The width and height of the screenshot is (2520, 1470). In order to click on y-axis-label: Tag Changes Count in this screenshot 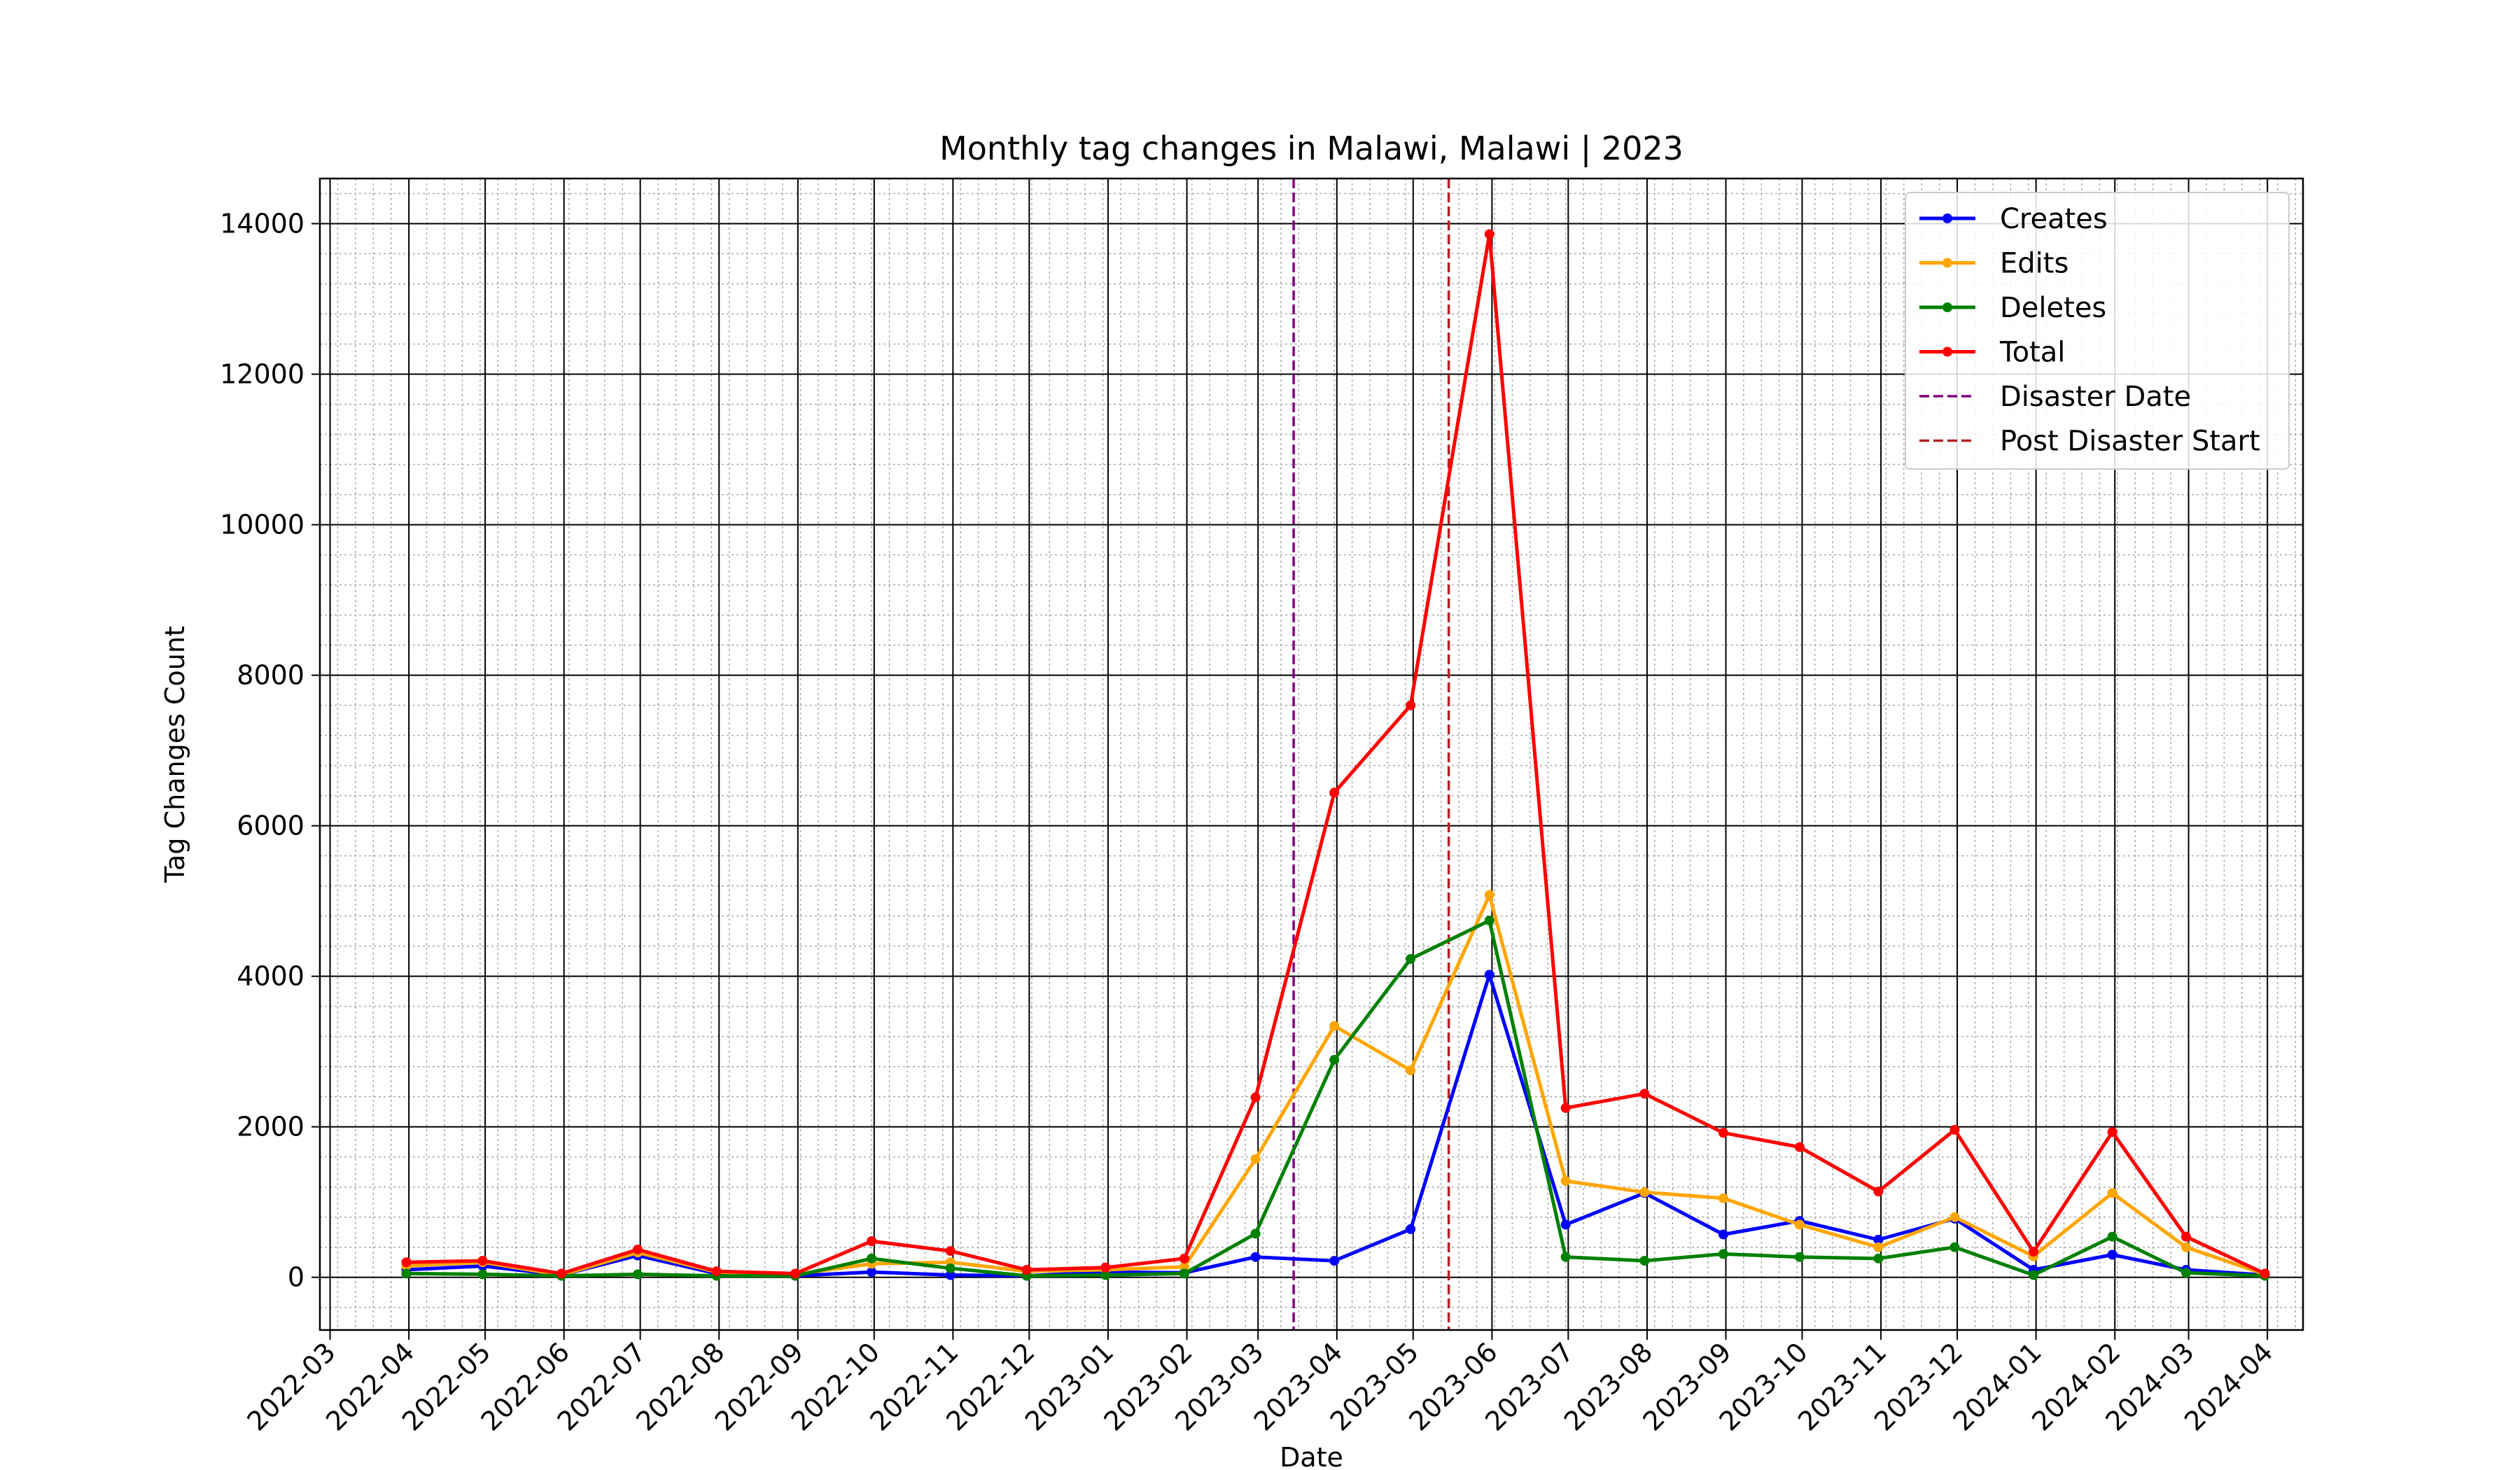, I will do `click(175, 754)`.